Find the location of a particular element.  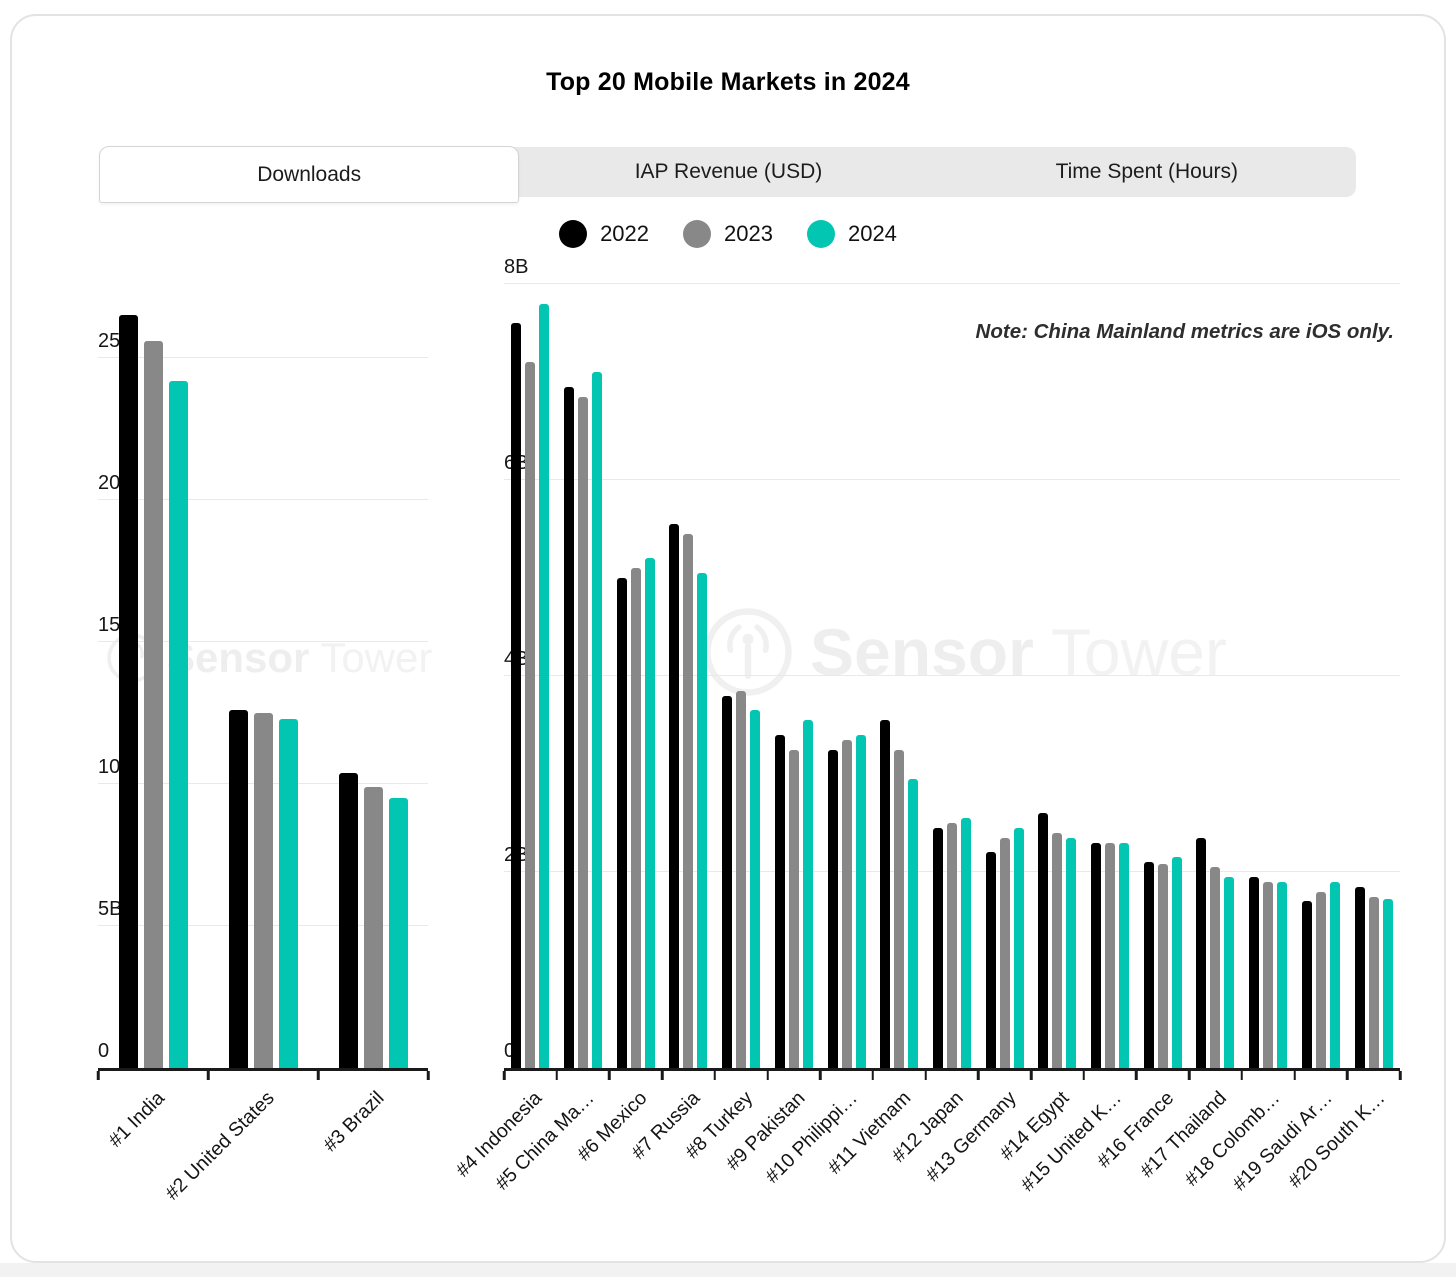

tab-downloads: Downloads is located at coordinates (309, 174).